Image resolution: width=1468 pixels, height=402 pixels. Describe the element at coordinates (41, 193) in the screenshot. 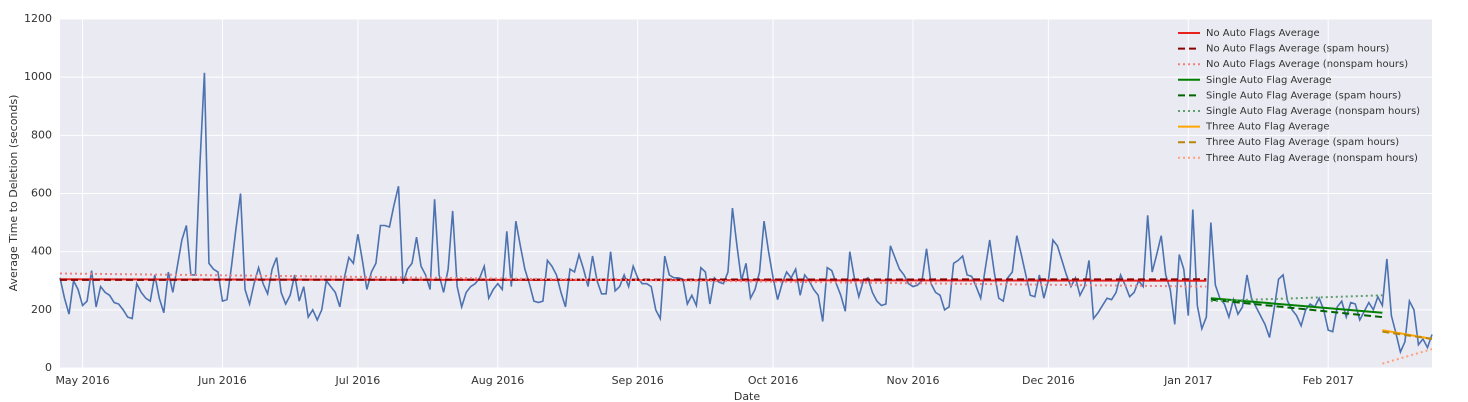

I see `y-tick-label: 600` at that location.